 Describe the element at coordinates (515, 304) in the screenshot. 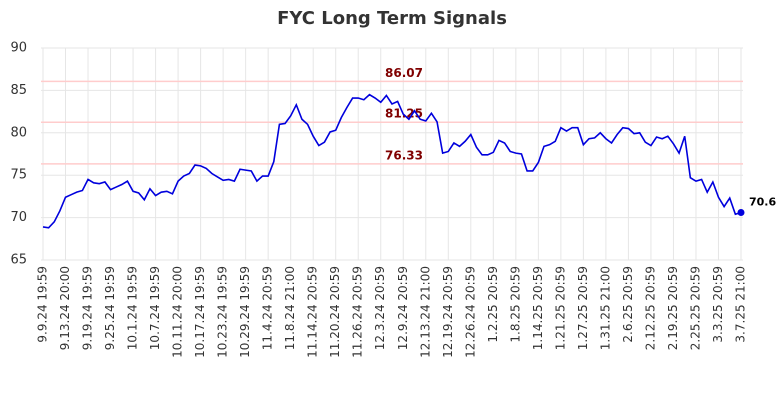

I see `x-tick-label: 1.8.25 20:59` at that location.